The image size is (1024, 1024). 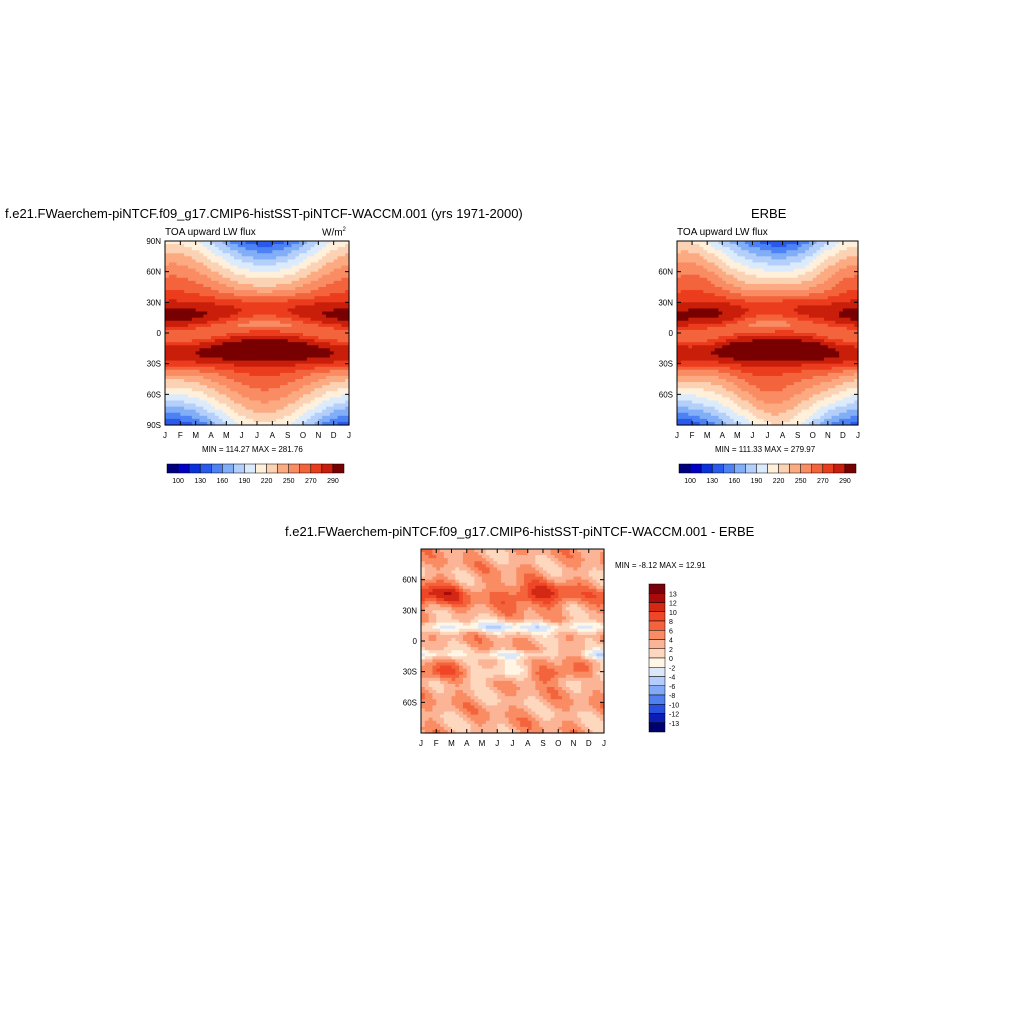 I want to click on chart1-colorbar-box, so click(x=183, y=468).